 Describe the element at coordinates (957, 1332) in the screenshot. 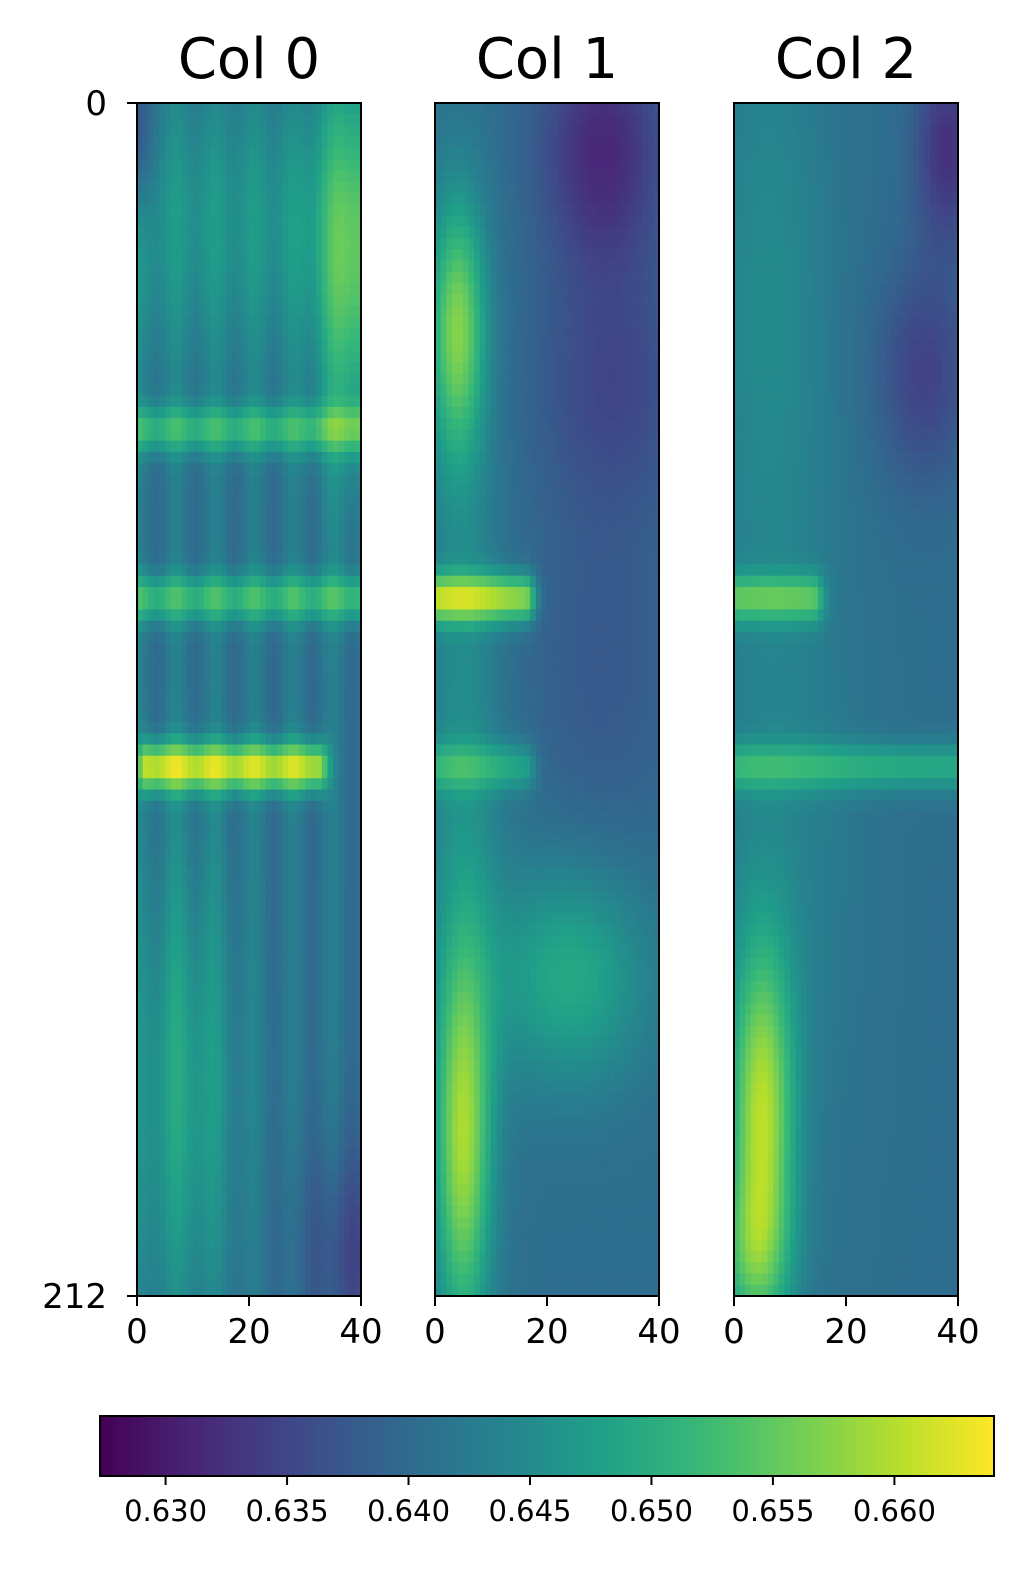

I see `x-tick-label-2-2: 40` at that location.